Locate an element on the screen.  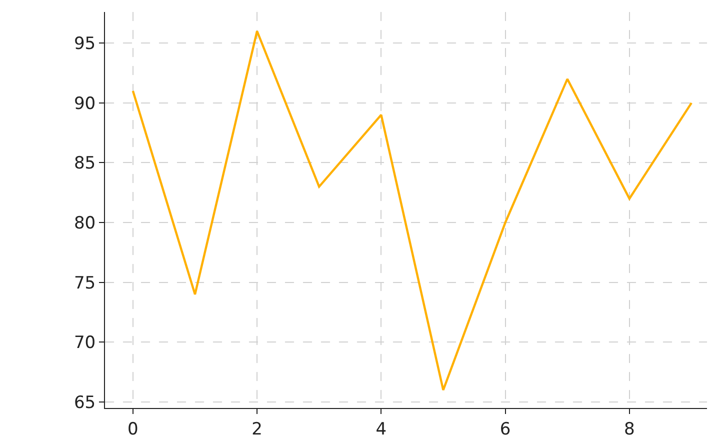
y-tick-label: 80 is located at coordinates (85, 224).